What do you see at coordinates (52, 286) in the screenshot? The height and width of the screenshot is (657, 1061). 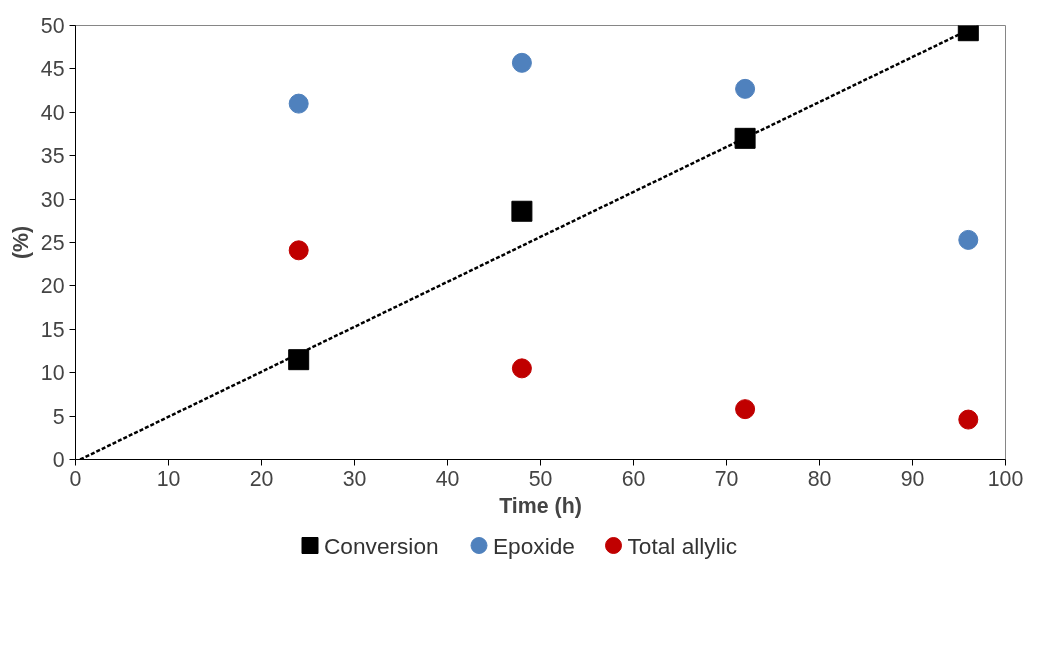 I see `y-tick-label: 20` at bounding box center [52, 286].